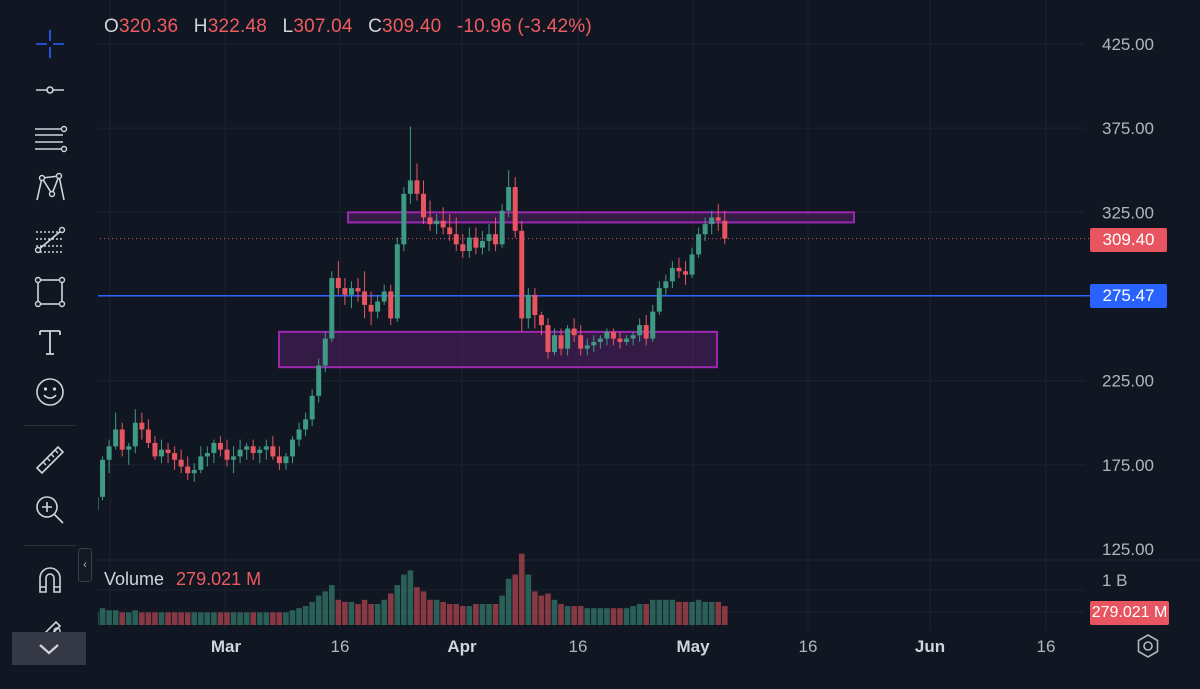 The image size is (1200, 689). What do you see at coordinates (1128, 296) in the screenshot?
I see `horizontal-line-price-tag: 275.47` at bounding box center [1128, 296].